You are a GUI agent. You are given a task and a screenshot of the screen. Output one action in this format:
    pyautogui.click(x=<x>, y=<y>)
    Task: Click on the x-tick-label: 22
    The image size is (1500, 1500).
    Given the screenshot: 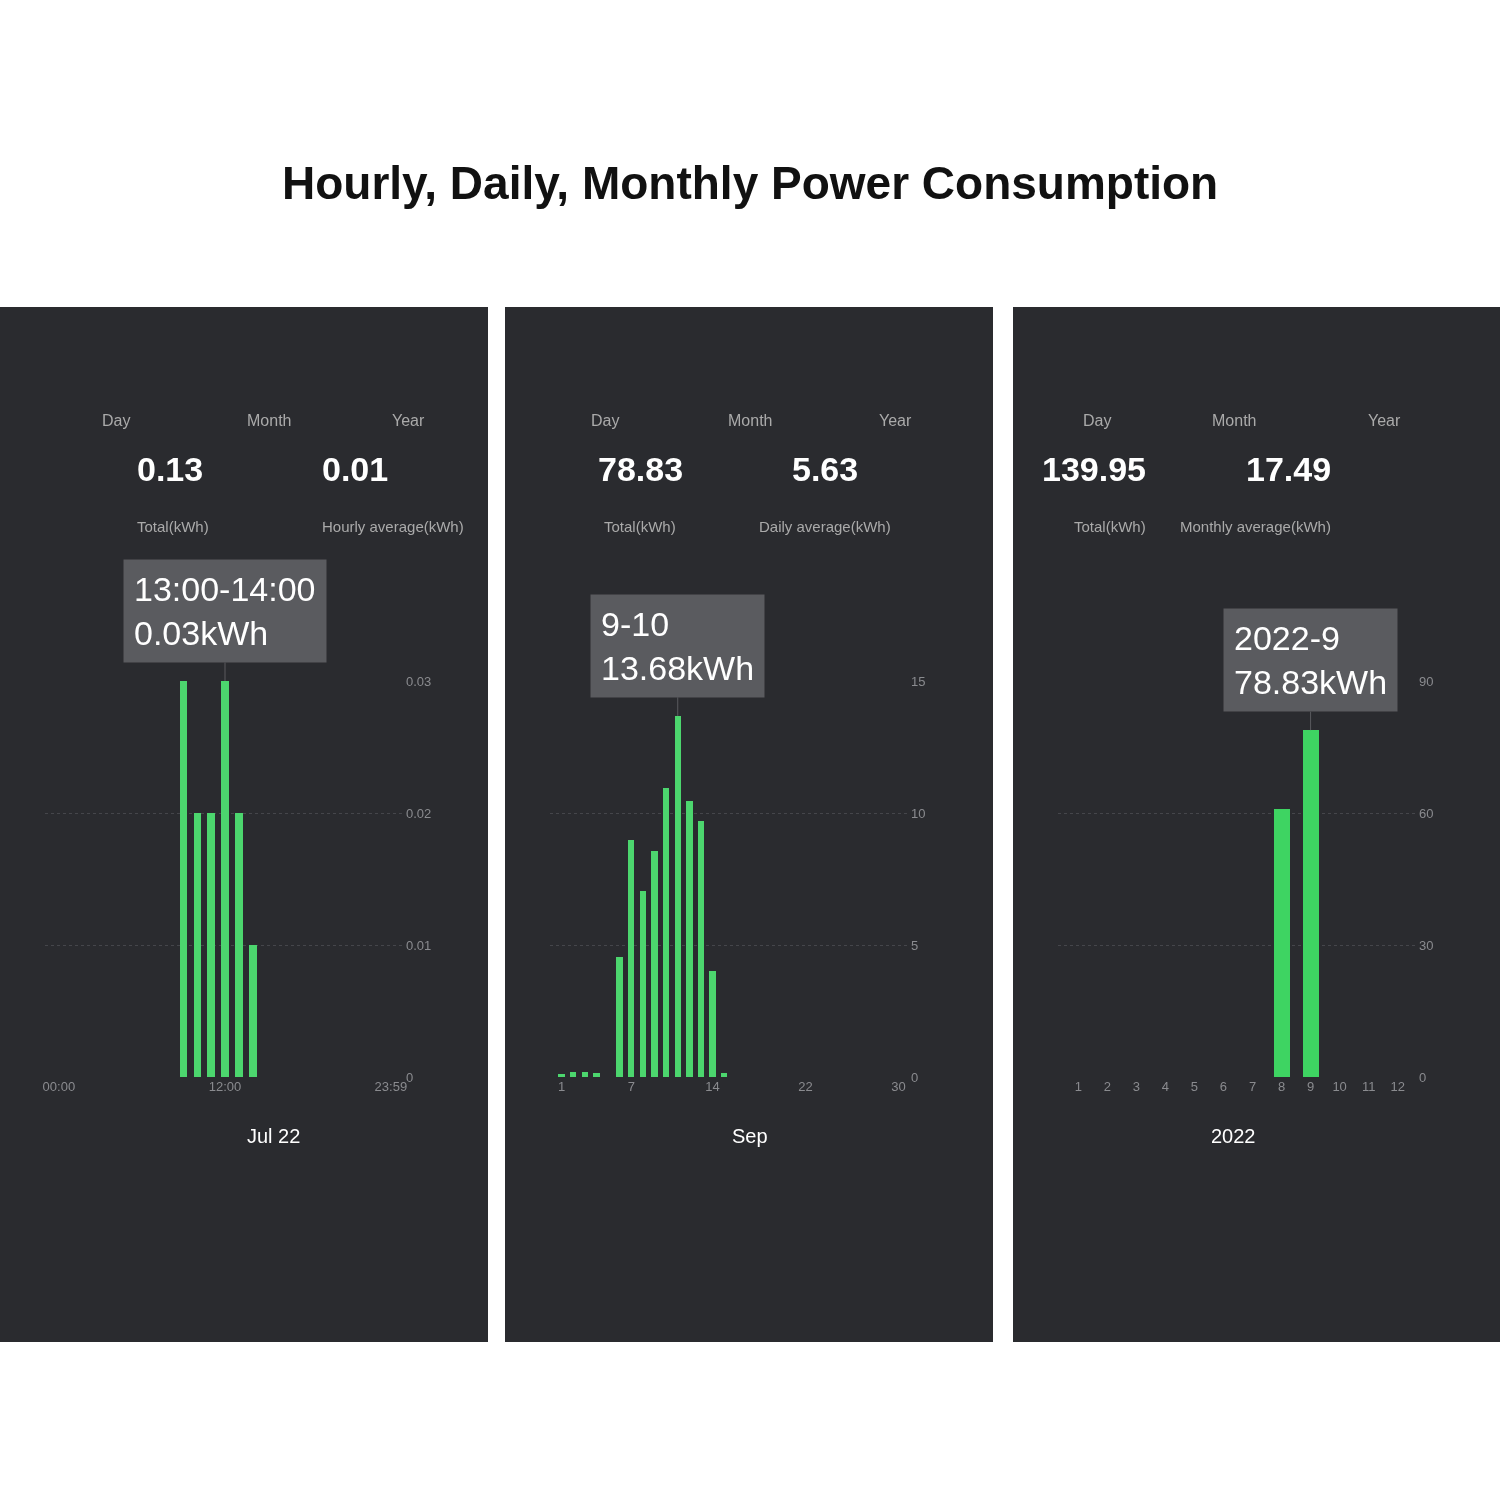 What is the action you would take?
    pyautogui.click(x=805, y=1086)
    